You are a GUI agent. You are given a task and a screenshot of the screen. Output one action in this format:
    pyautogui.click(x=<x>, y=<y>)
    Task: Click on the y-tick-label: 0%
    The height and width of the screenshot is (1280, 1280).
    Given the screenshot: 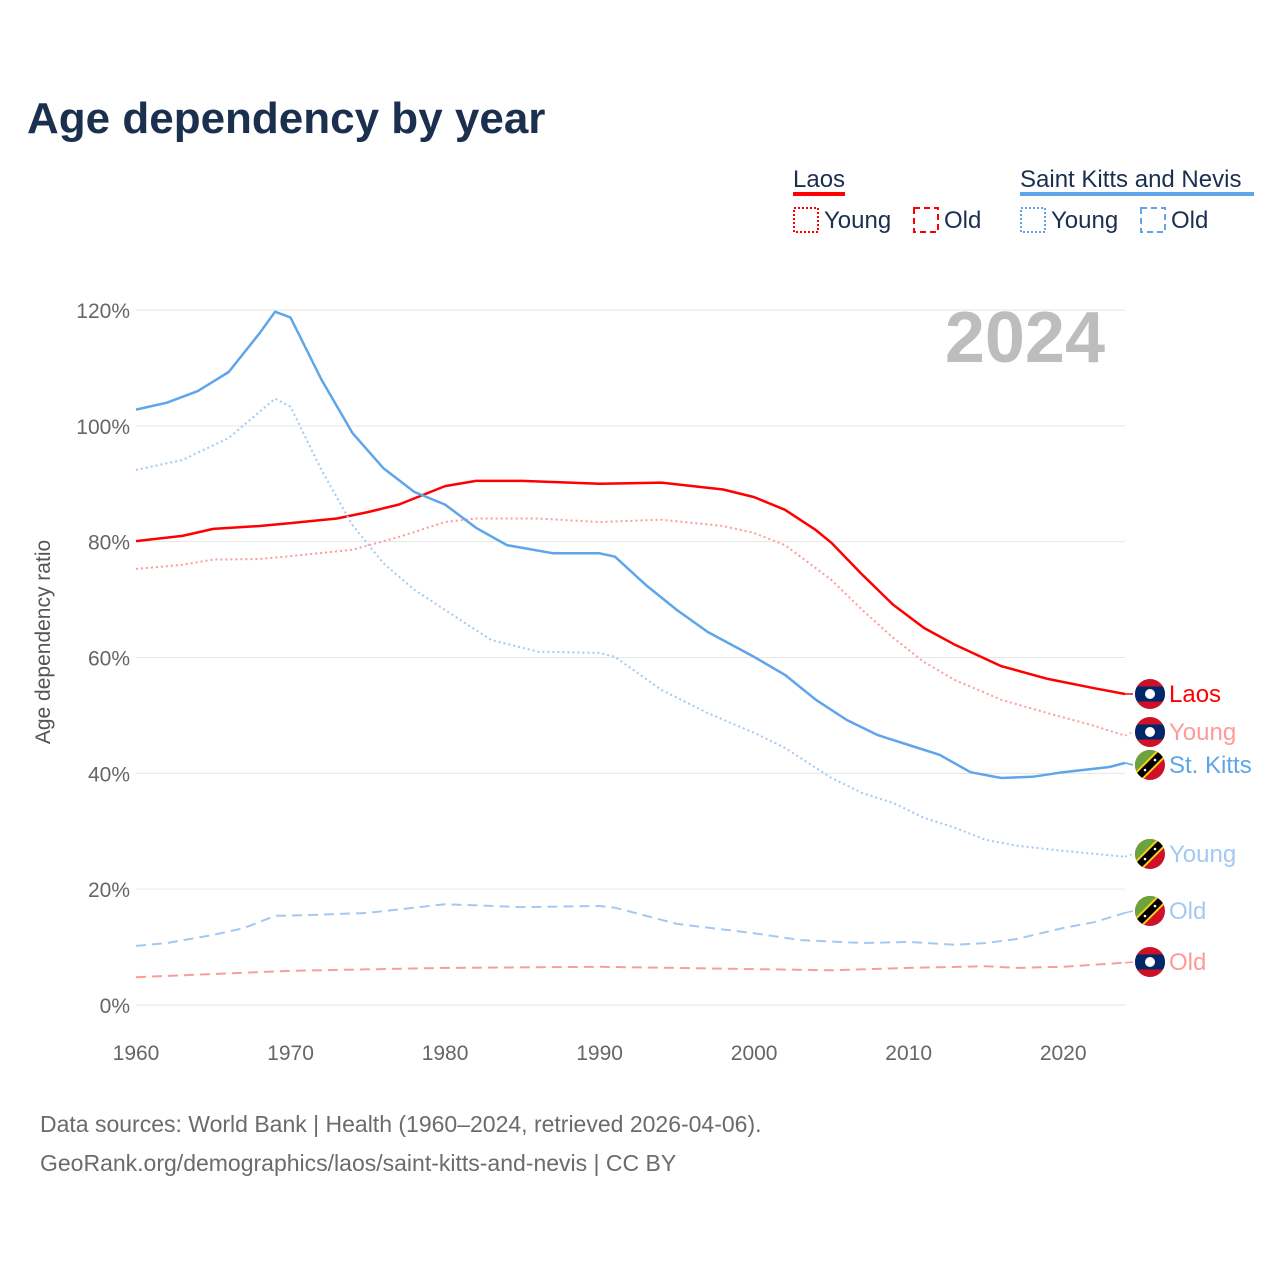 What is the action you would take?
    pyautogui.click(x=115, y=1006)
    